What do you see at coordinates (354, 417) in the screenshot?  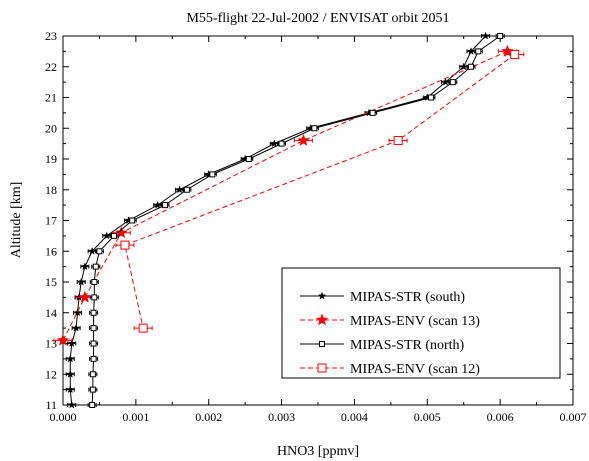 I see `x-tick-label: 0.004` at bounding box center [354, 417].